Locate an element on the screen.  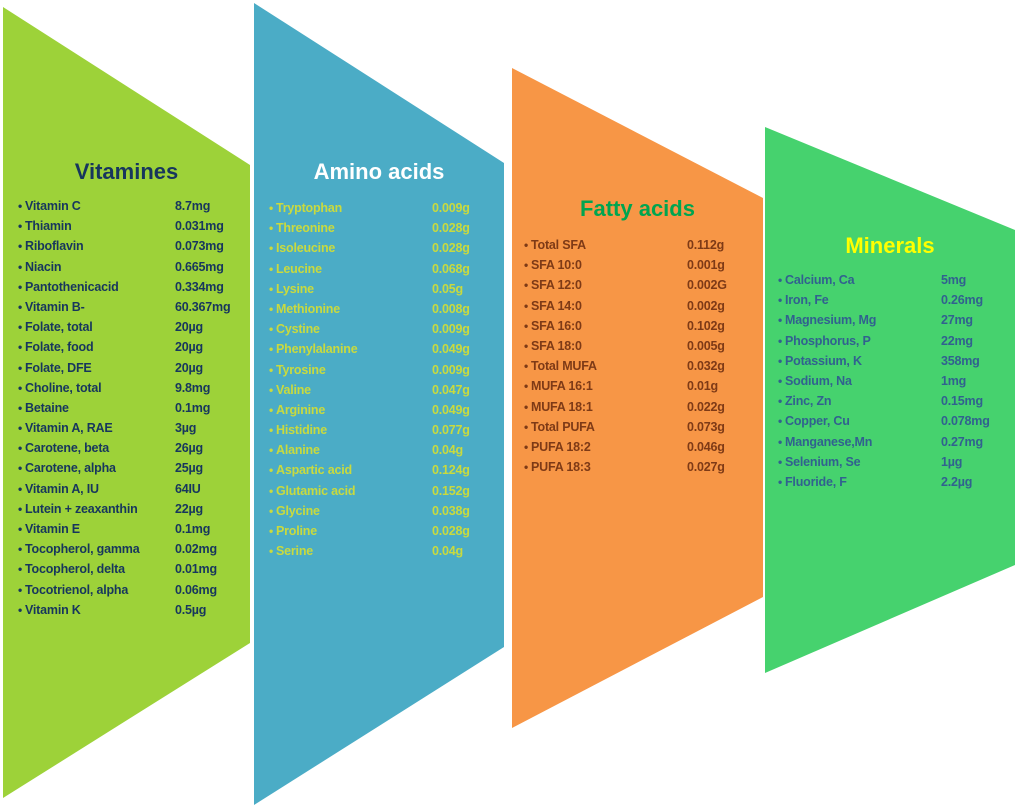
list-item: • Lutein + zeaxanthin 22µg is located at coordinates (134, 512).